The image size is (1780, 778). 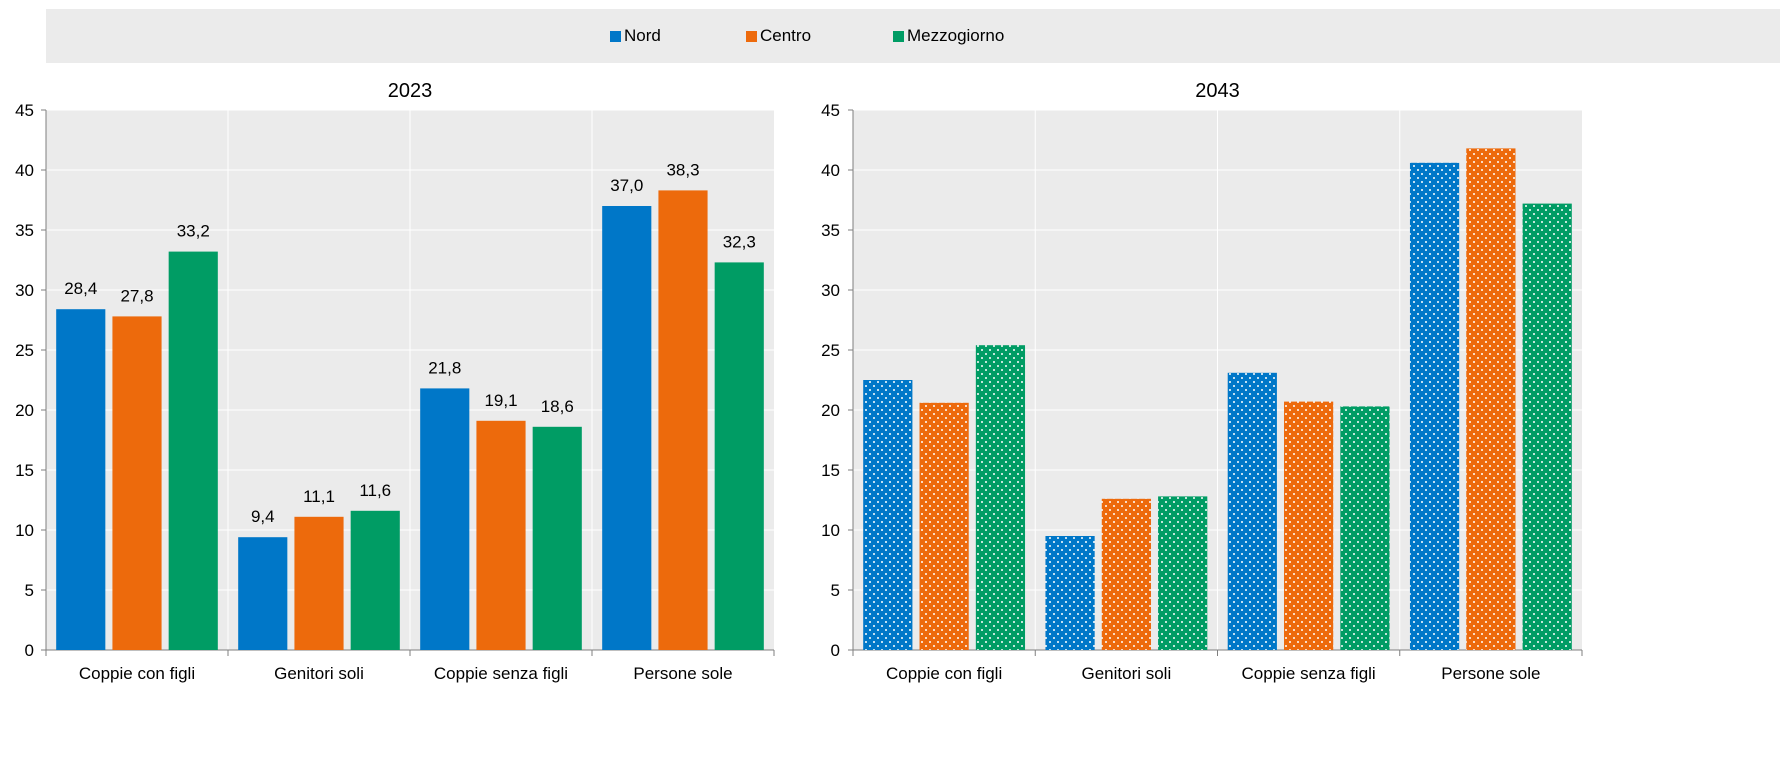 What do you see at coordinates (956, 35) in the screenshot?
I see `legend-label-mezzogiorno: Mezzogiorno` at bounding box center [956, 35].